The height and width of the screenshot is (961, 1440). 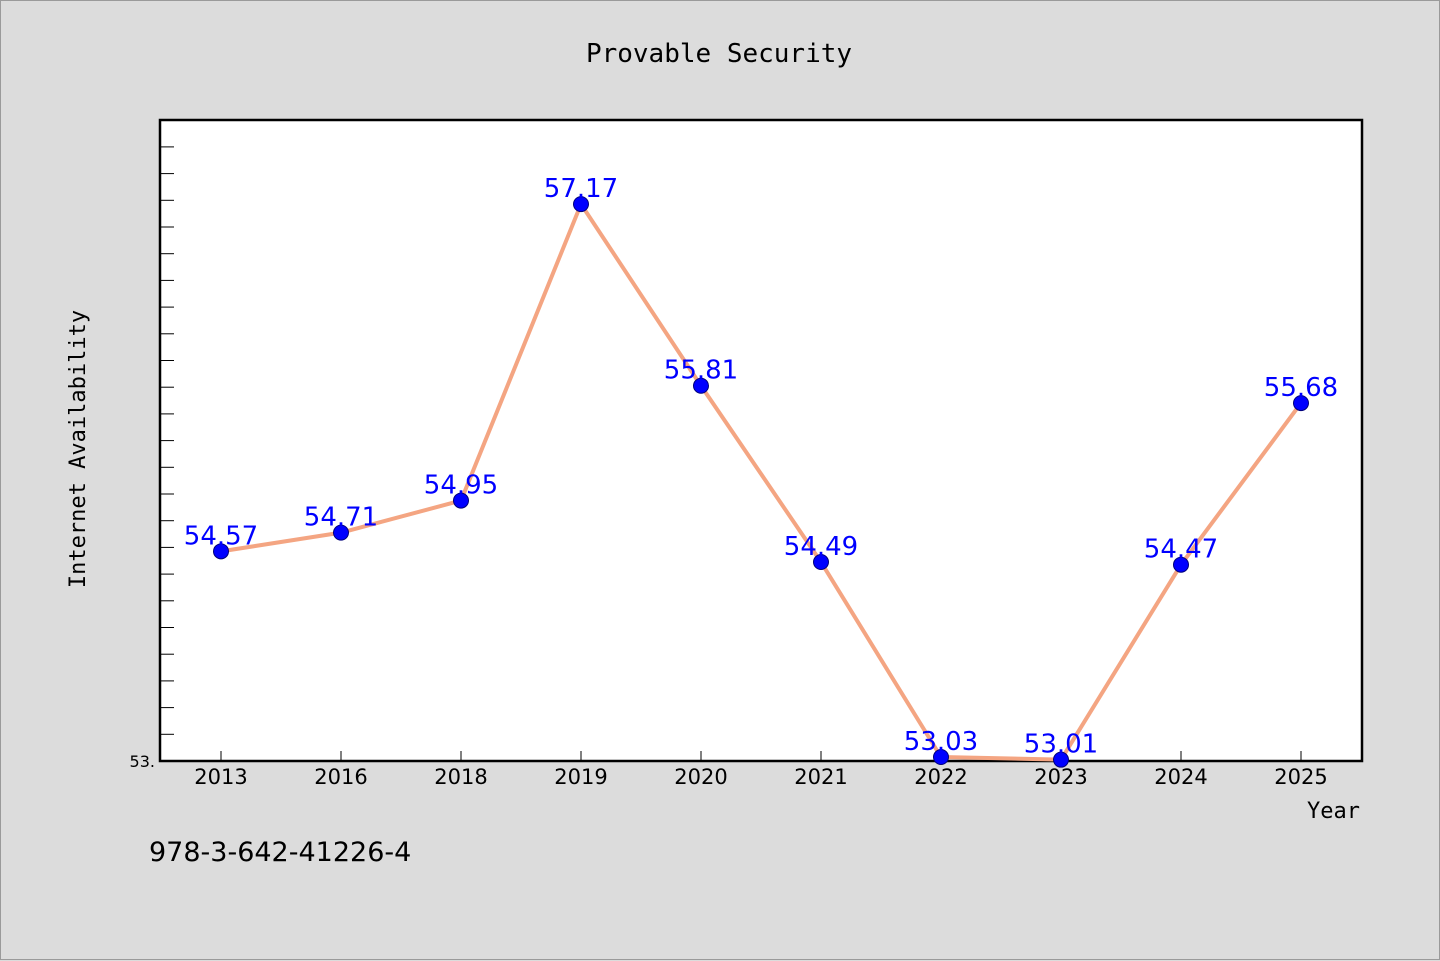 What do you see at coordinates (1333, 811) in the screenshot?
I see `x-axis-title: Year` at bounding box center [1333, 811].